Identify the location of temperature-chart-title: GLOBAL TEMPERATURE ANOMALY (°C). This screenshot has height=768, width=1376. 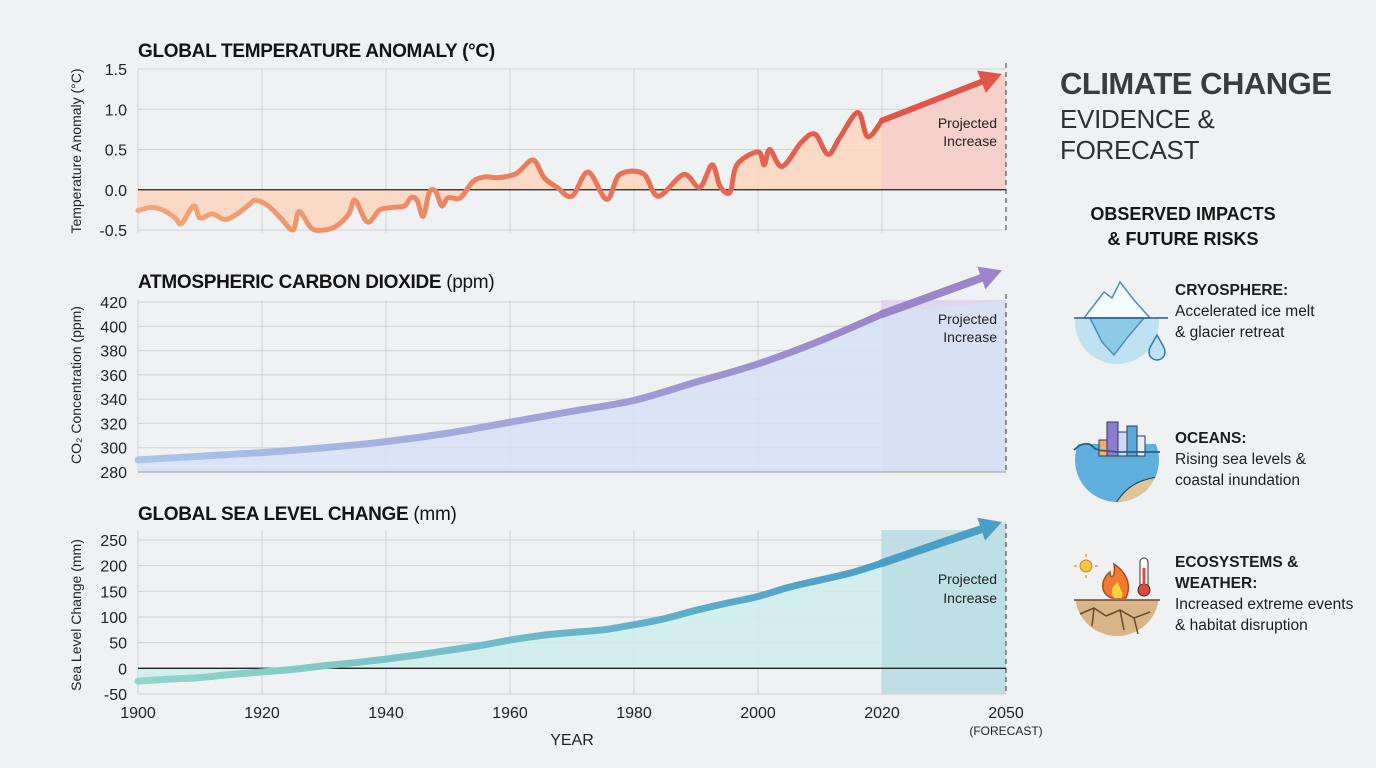
(316, 51).